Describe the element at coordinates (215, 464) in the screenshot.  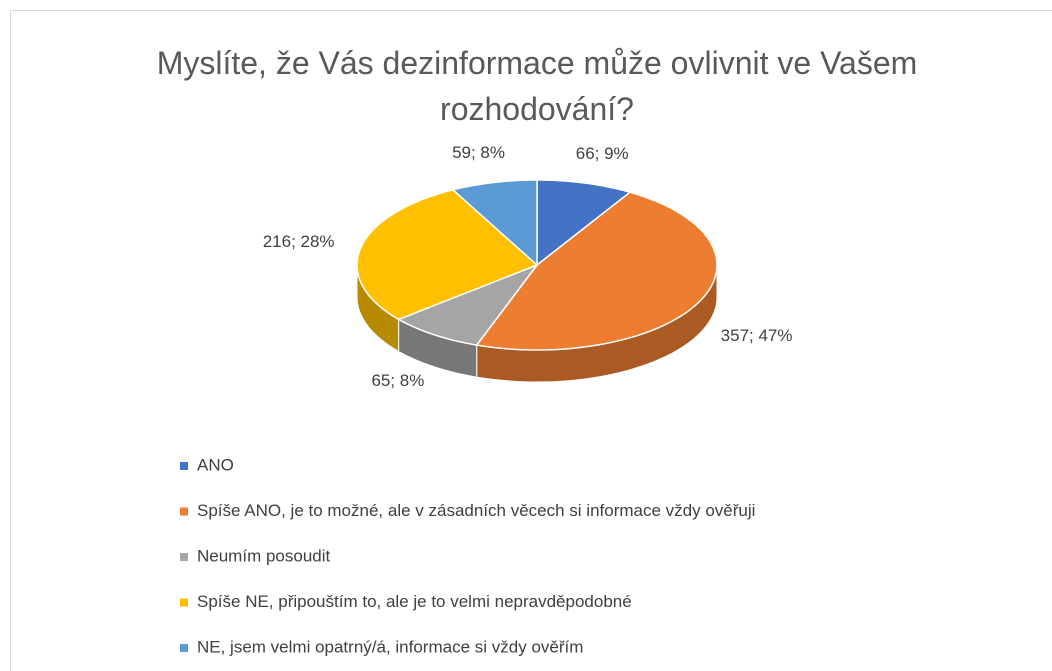
I see `legend-label: ANO` at that location.